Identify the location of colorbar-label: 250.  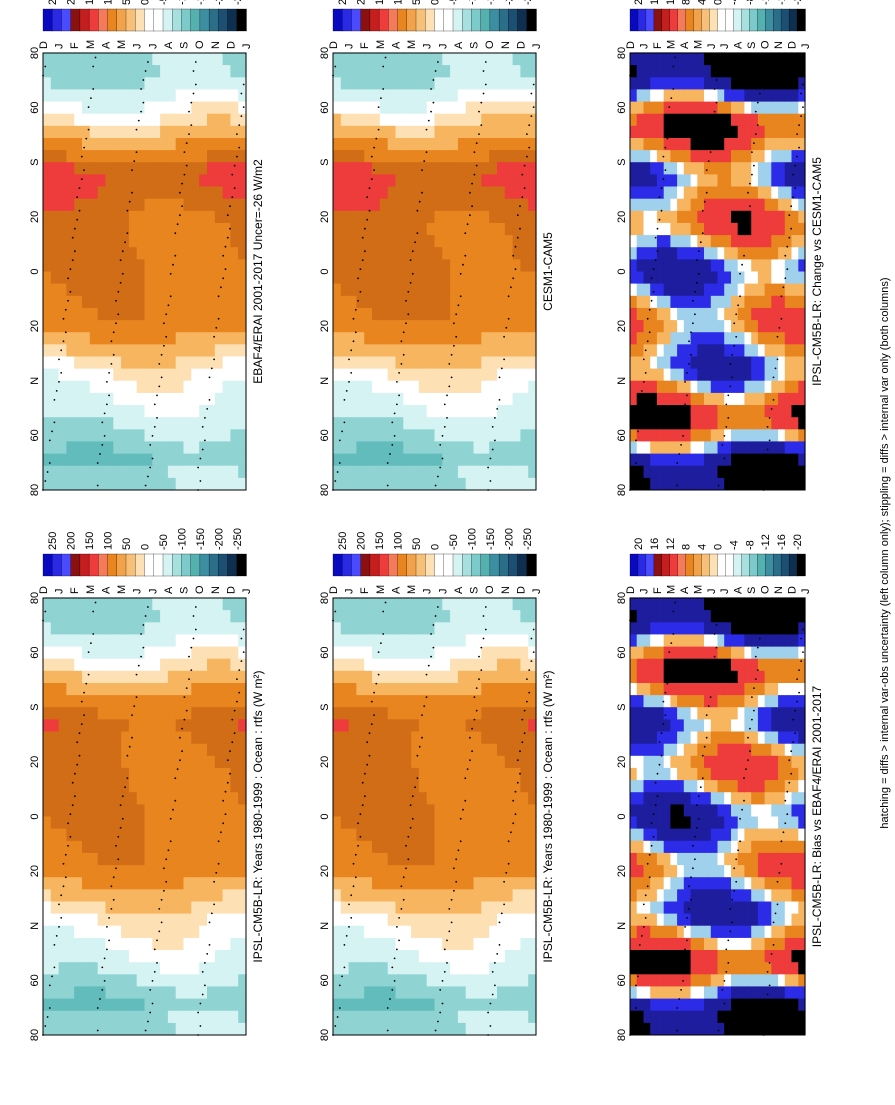
(343, 541).